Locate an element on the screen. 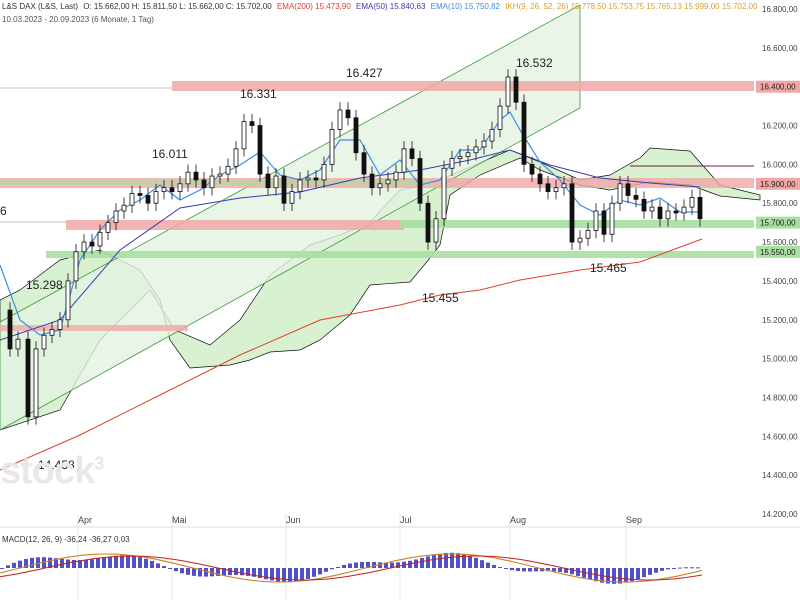 This screenshot has width=800, height=600. price-tick-label: 14.200,00 is located at coordinates (780, 514).